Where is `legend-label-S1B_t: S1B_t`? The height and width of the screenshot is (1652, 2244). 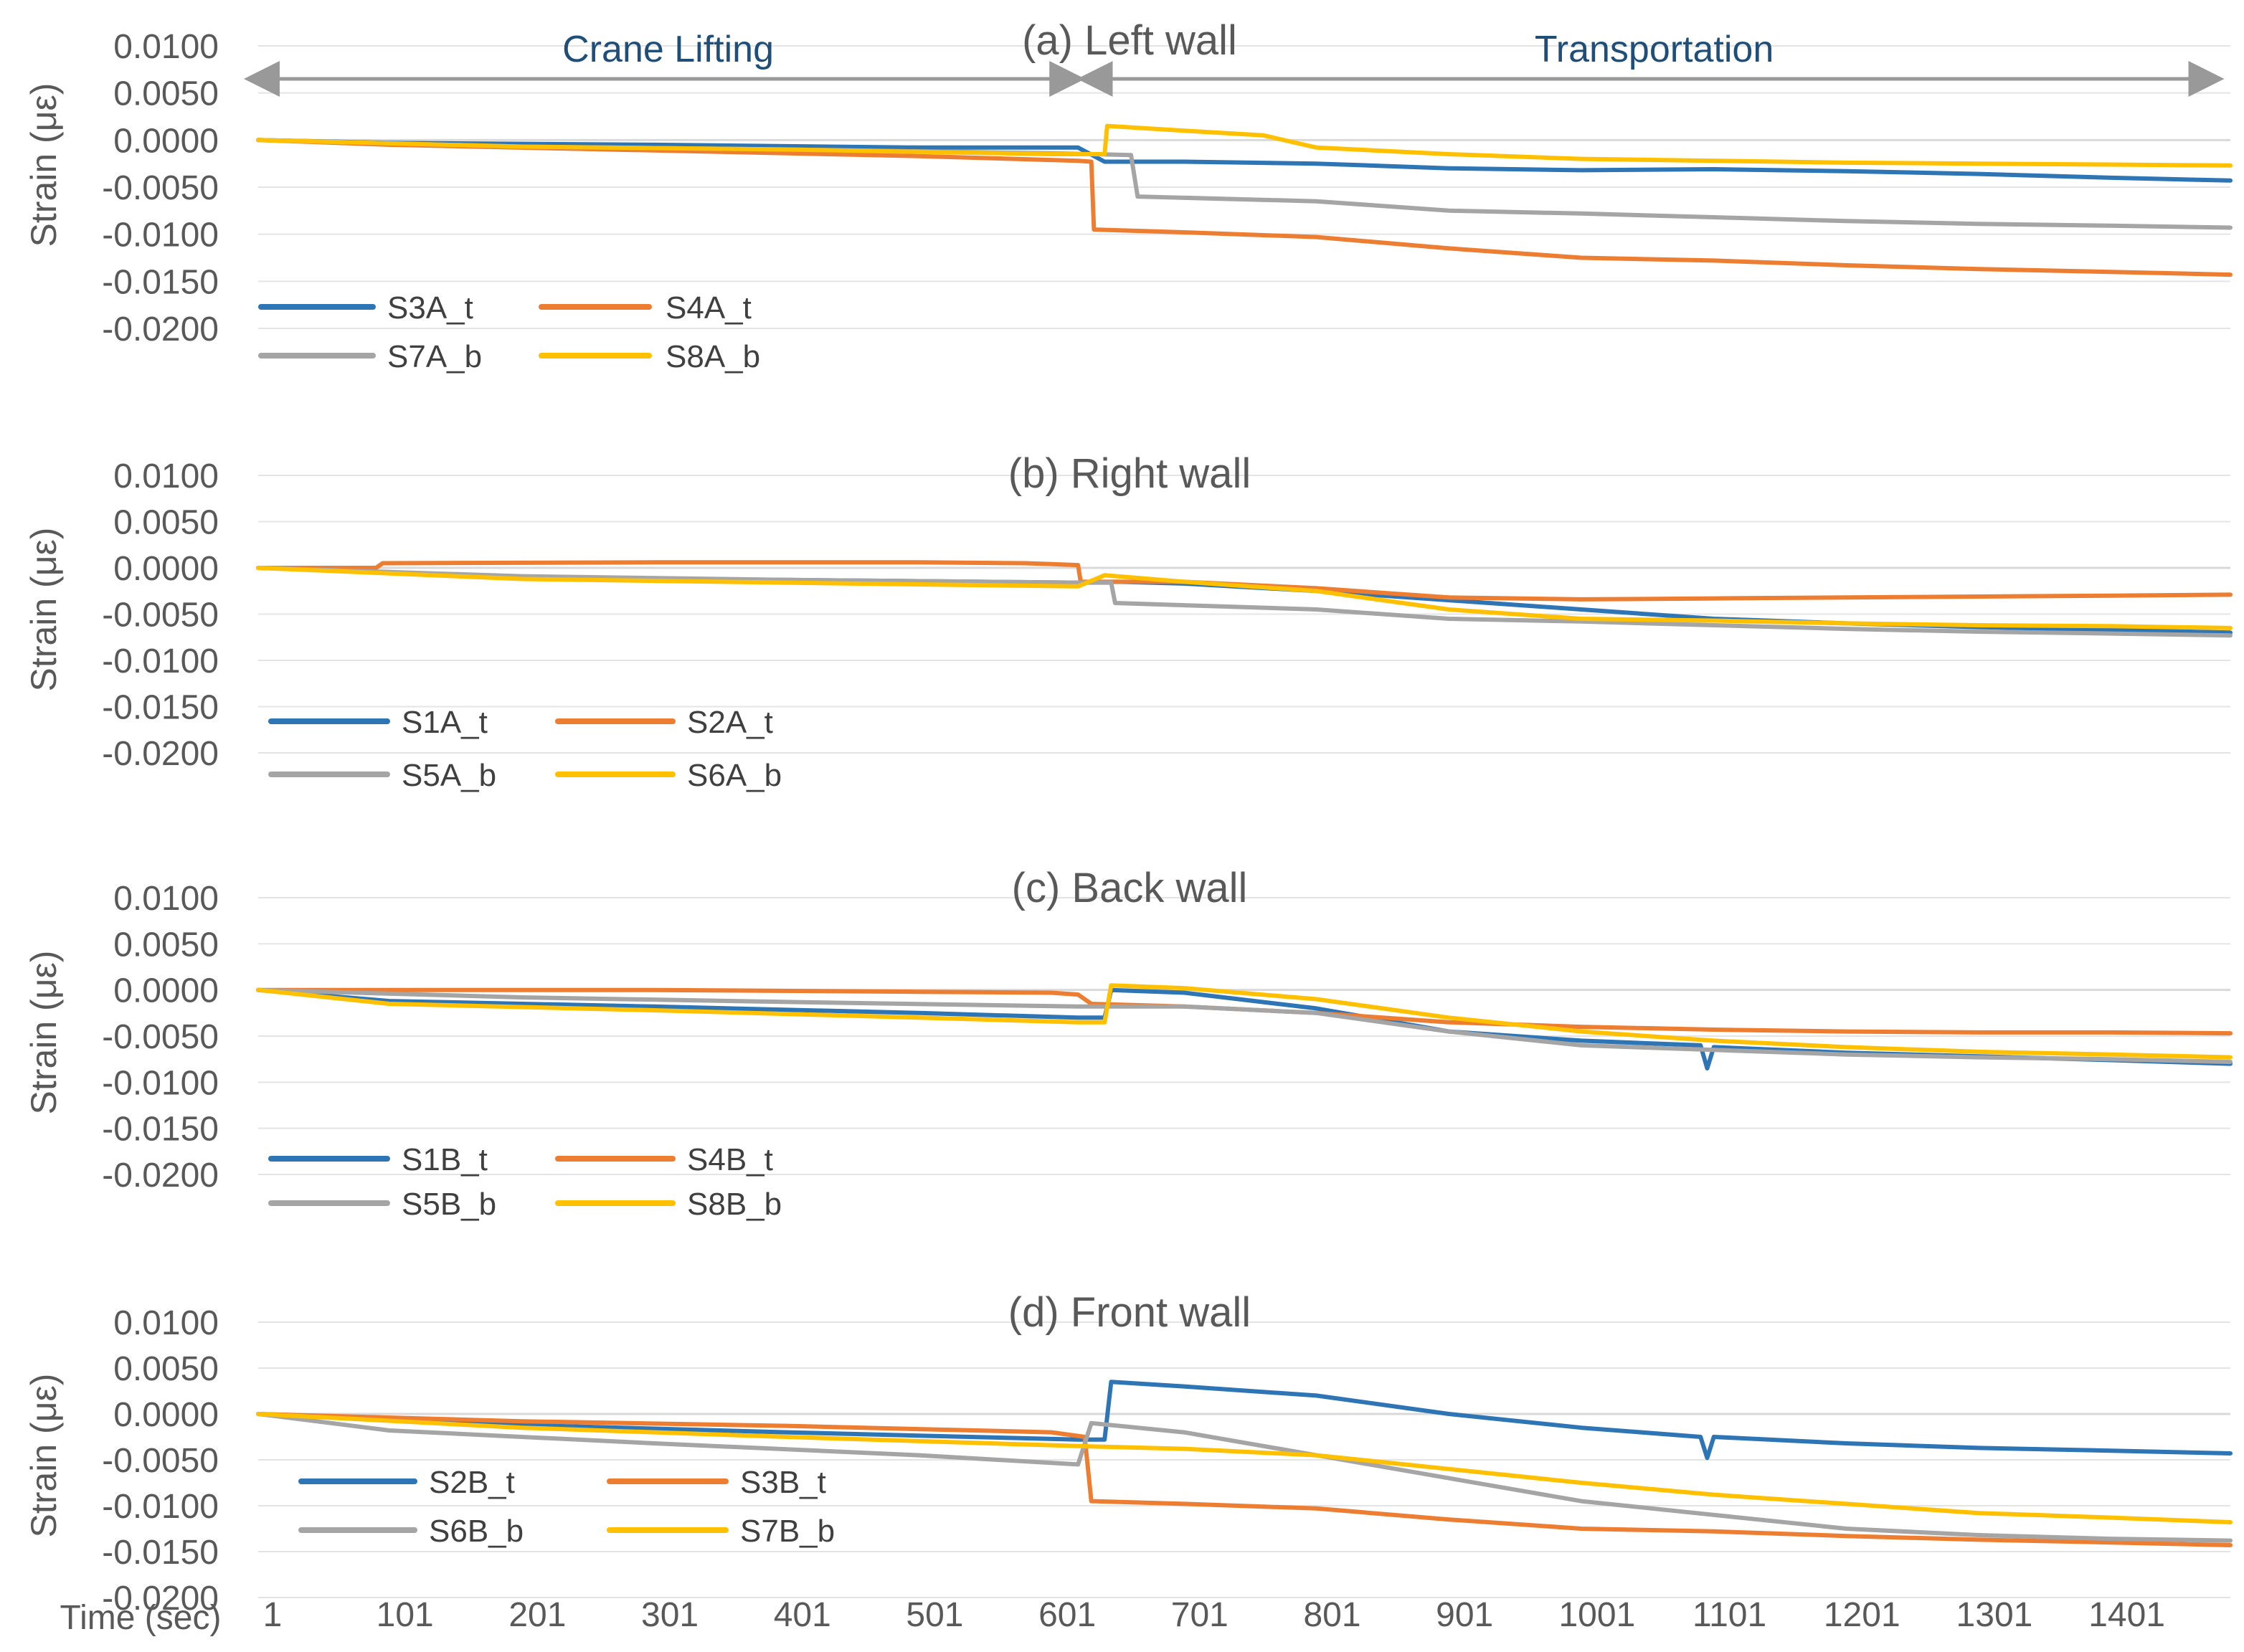
legend-label-S1B_t: S1B_t is located at coordinates (445, 1159).